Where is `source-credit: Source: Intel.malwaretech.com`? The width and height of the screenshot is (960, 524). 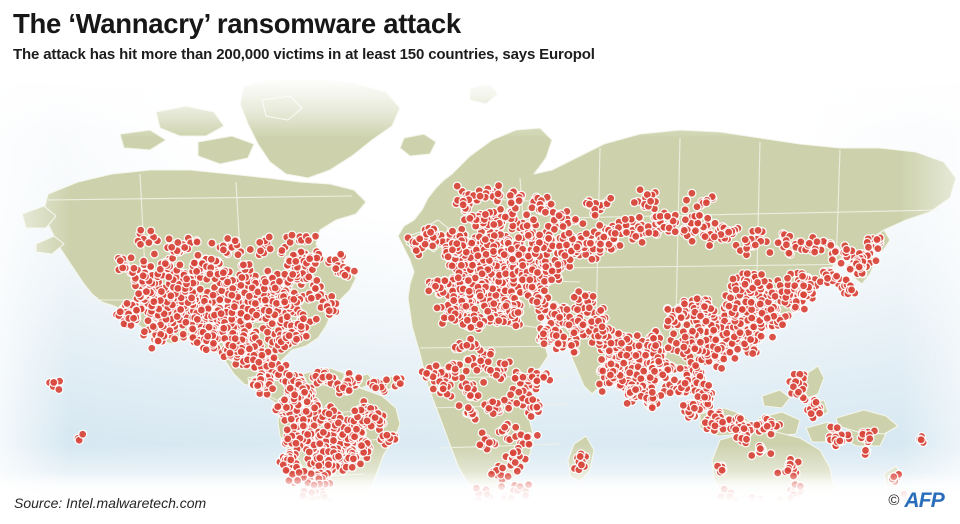
source-credit: Source: Intel.malwaretech.com is located at coordinates (110, 503).